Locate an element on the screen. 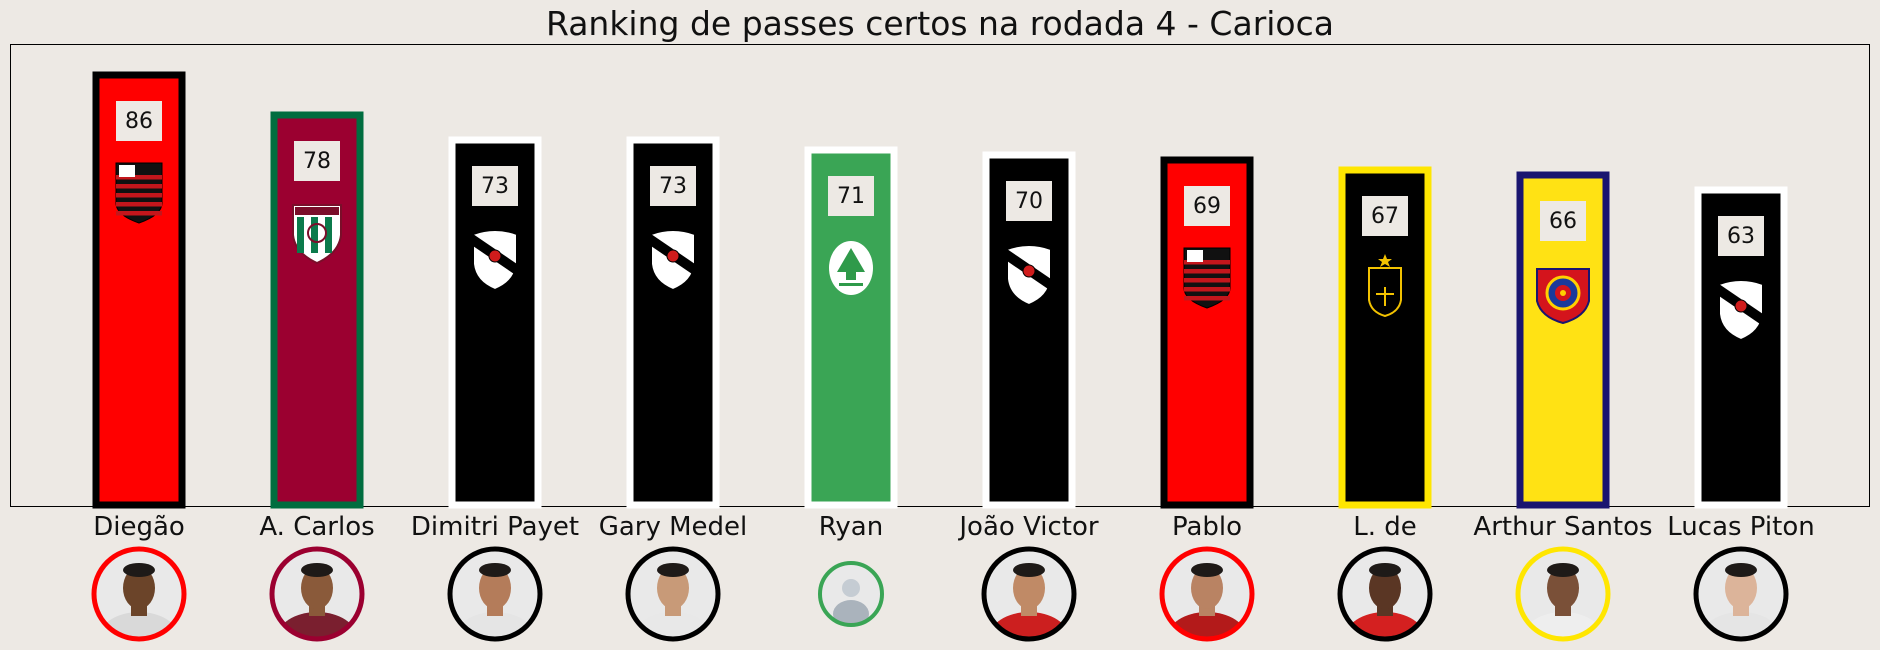  category-label: L. de is located at coordinates (1385, 527).